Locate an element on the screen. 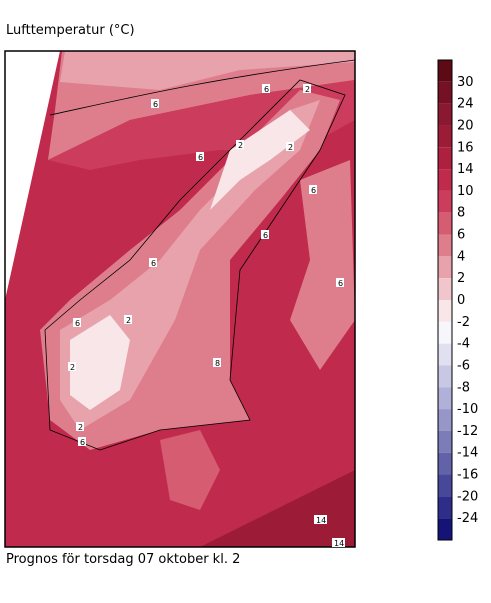 The image size is (491, 603). colorbar-label: -14 is located at coordinates (467, 453).